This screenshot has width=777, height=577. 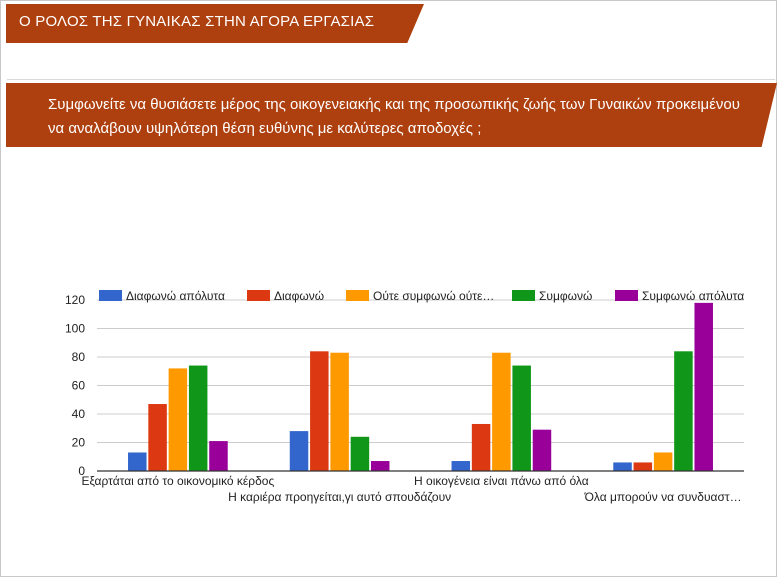 I want to click on legend-label: Συμφωνώ, so click(x=565, y=296).